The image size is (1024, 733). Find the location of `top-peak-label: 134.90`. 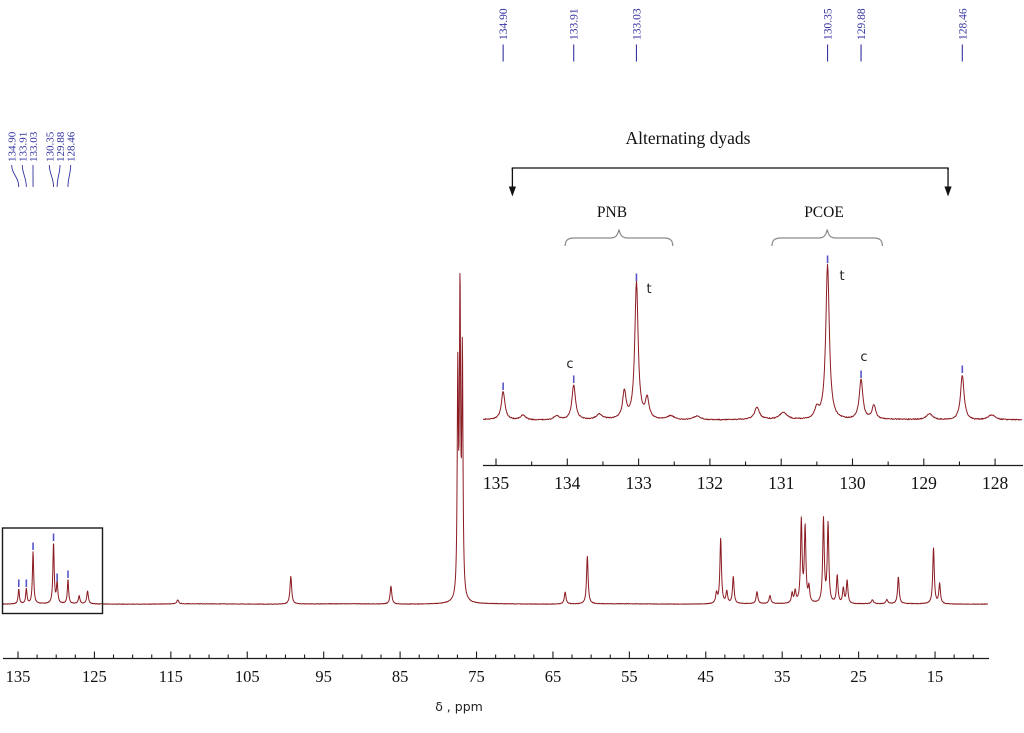

top-peak-label: 134.90 is located at coordinates (504, 24).